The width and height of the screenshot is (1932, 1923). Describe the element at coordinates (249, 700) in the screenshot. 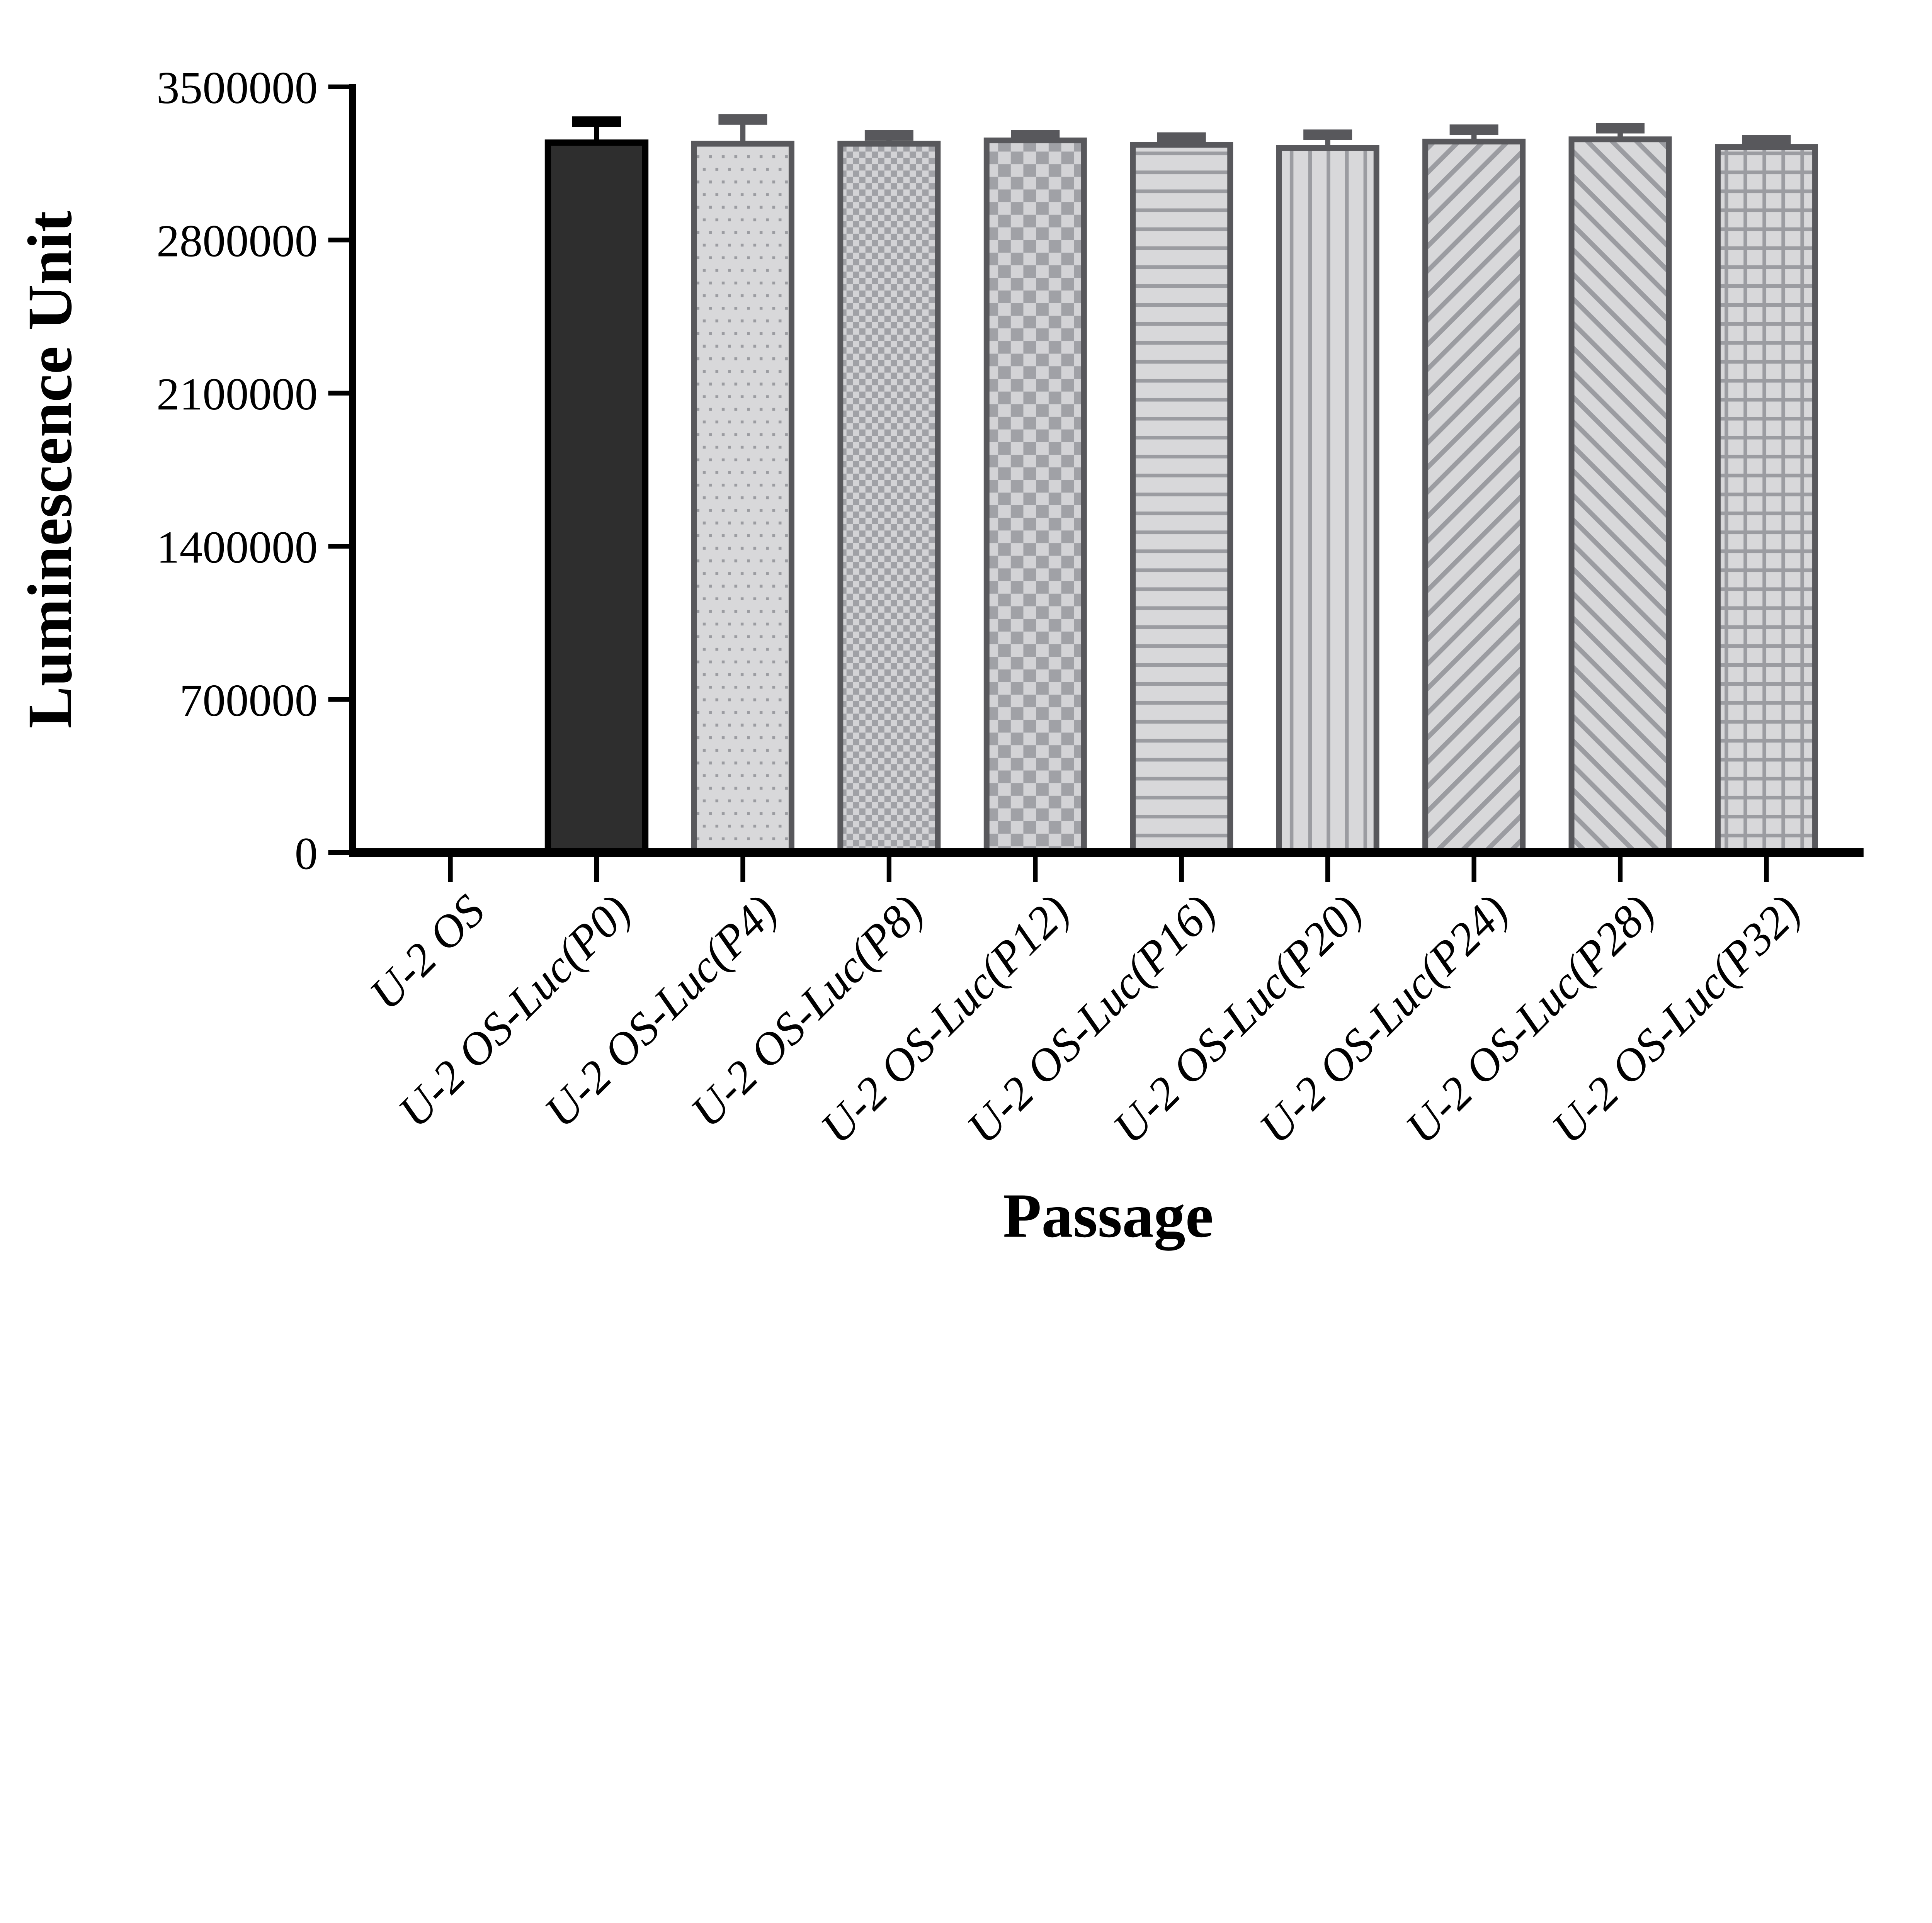

I see `y-tick-label: 700000` at that location.